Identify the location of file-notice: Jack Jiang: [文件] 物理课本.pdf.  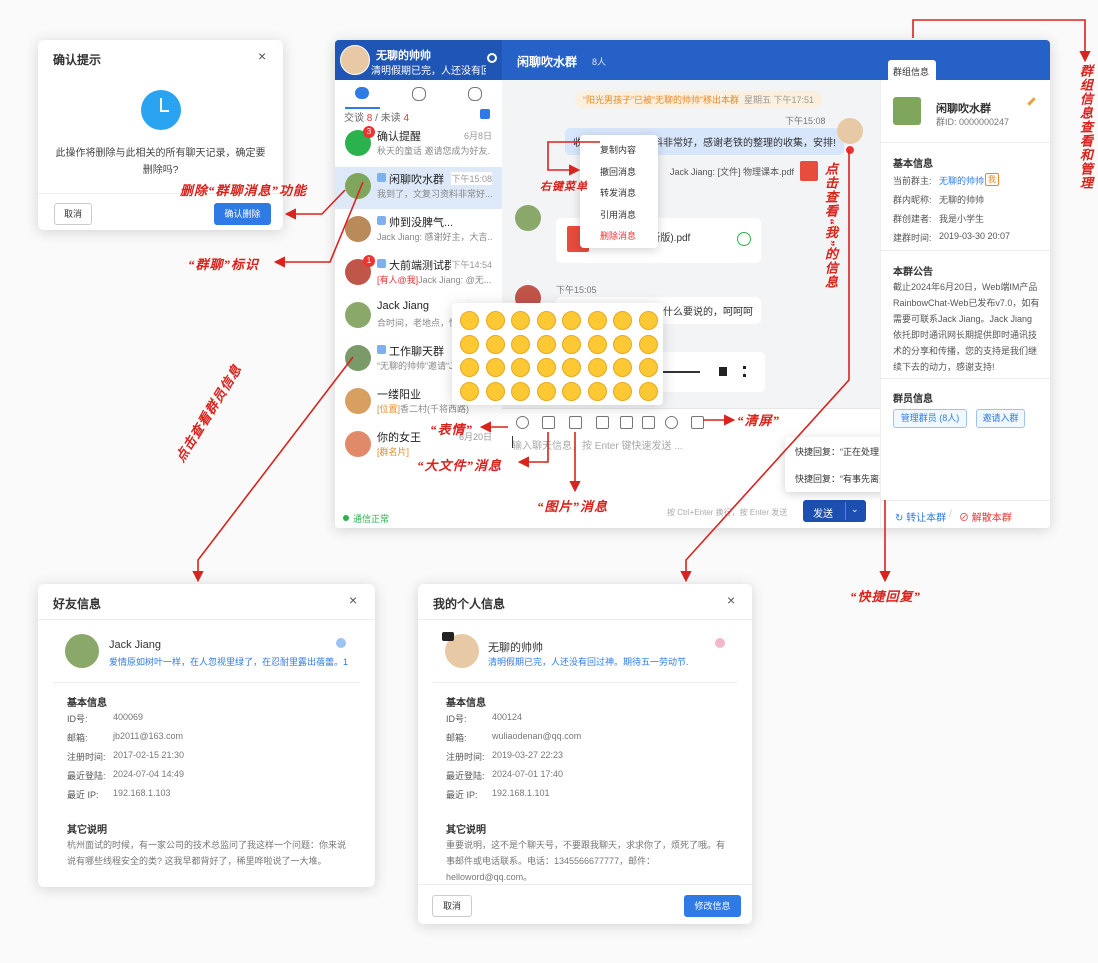
(732, 172).